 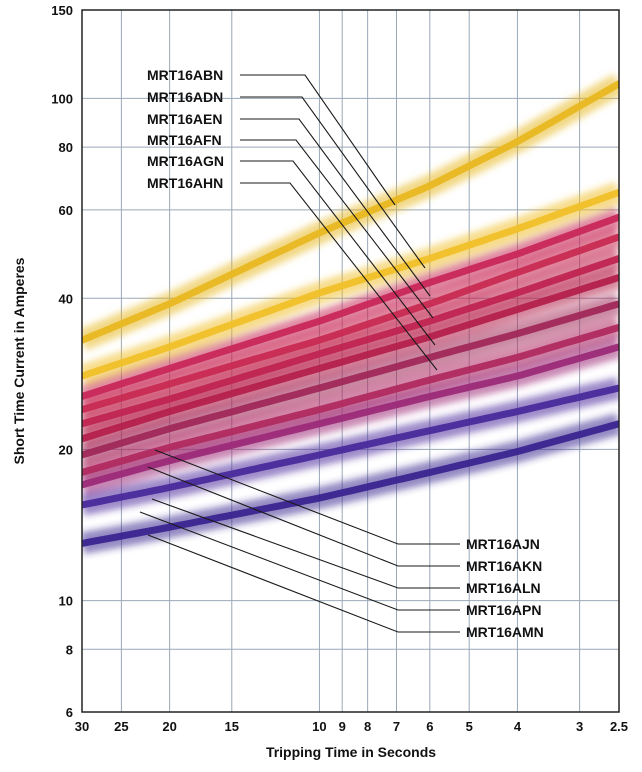 What do you see at coordinates (82, 726) in the screenshot?
I see `x-tick-label: 30` at bounding box center [82, 726].